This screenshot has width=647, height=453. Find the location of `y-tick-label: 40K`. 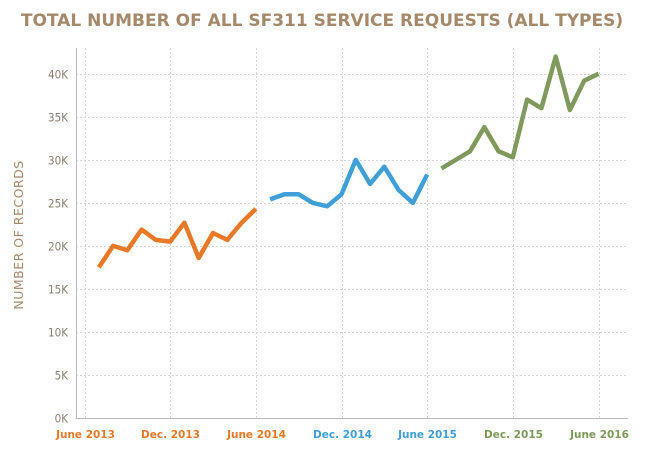

y-tick-label: 40K is located at coordinates (58, 75).